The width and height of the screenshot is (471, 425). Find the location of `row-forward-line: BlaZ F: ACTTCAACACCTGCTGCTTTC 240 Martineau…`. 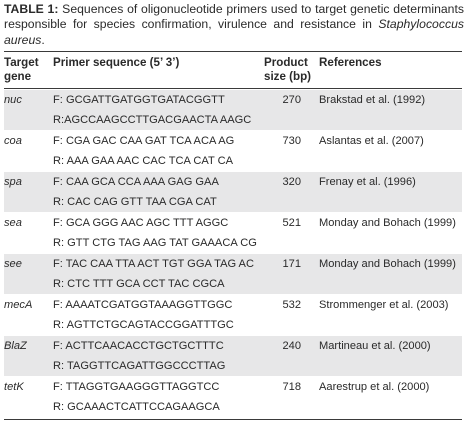

row-forward-line: BlaZ F: ACTTCAACACCTGCTGCTTTC 240 Martineau… is located at coordinates (233, 346).